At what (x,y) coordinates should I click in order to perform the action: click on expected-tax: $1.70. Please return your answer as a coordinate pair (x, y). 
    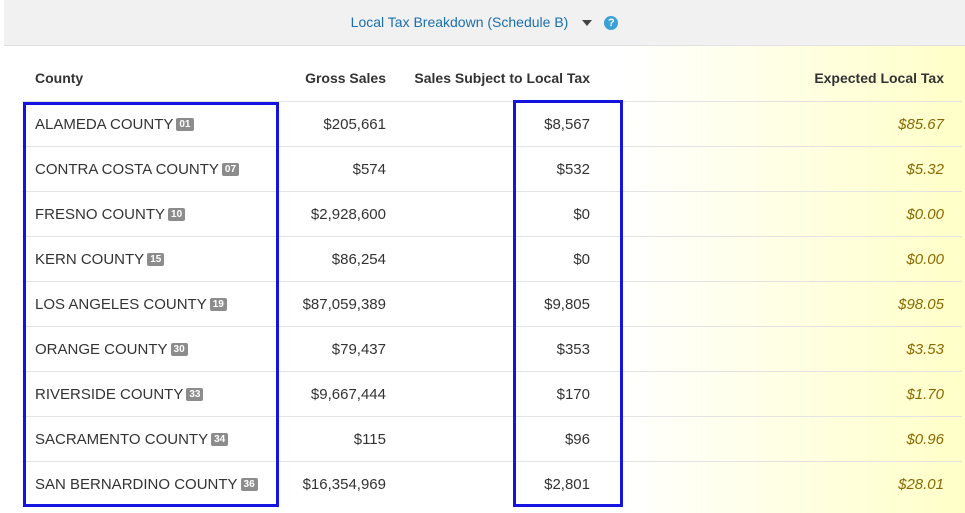
    Looking at the image, I should click on (925, 394).